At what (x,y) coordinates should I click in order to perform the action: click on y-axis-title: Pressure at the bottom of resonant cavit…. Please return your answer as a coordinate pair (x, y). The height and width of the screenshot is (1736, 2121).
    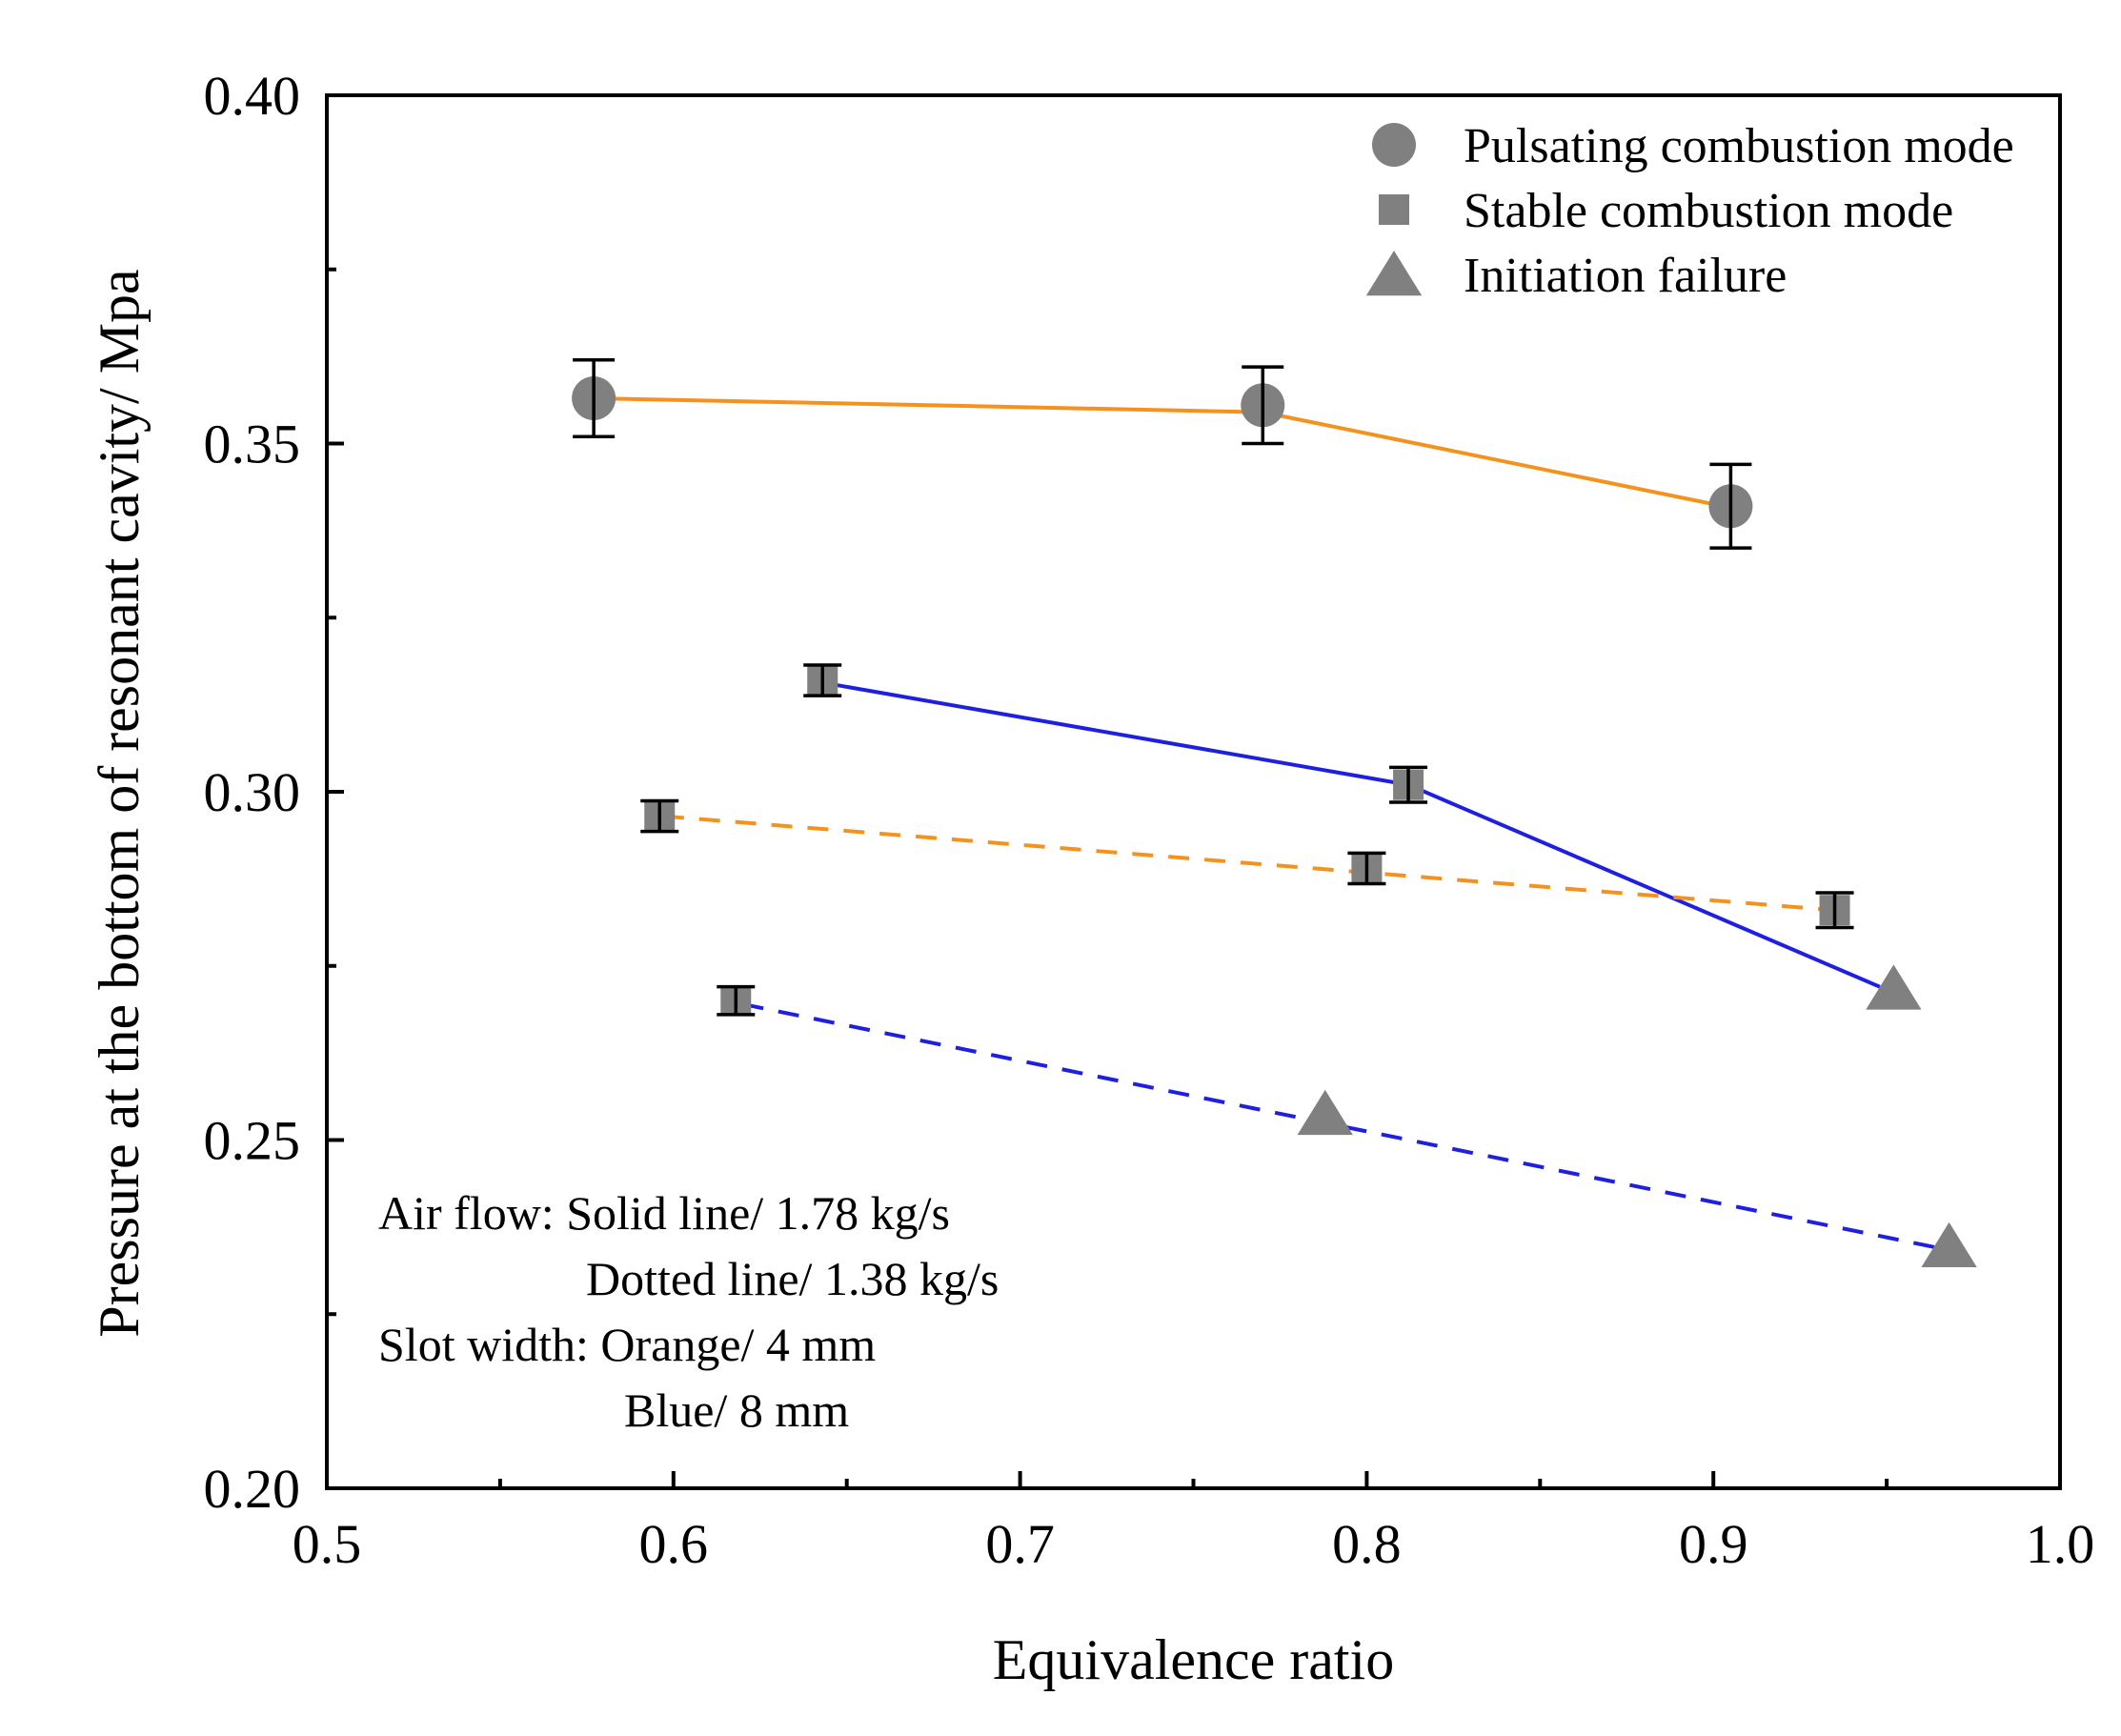
    Looking at the image, I should click on (119, 803).